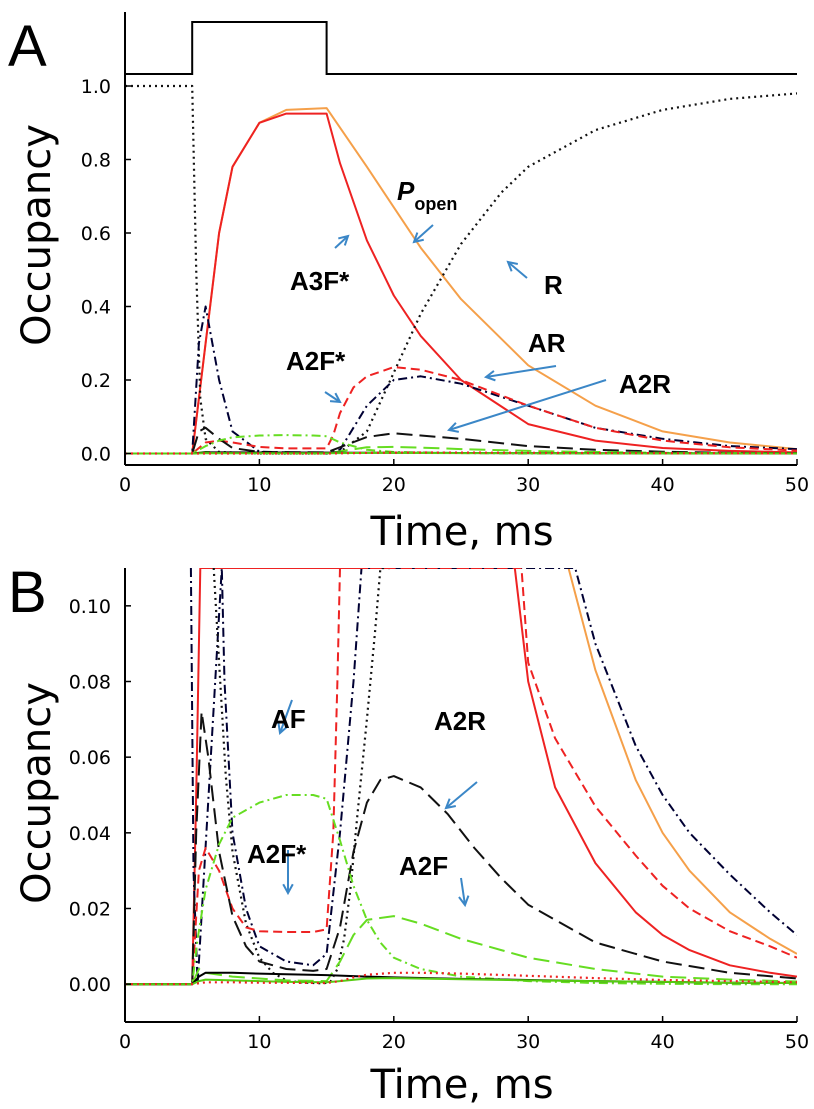  I want to click on annotation-a2r-b: A2R, so click(460, 721).